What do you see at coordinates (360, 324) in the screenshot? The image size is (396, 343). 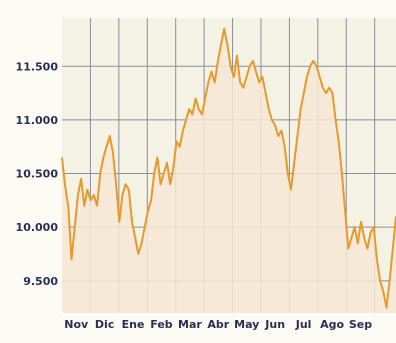 I see `x-tick-label-sep: Sep` at bounding box center [360, 324].